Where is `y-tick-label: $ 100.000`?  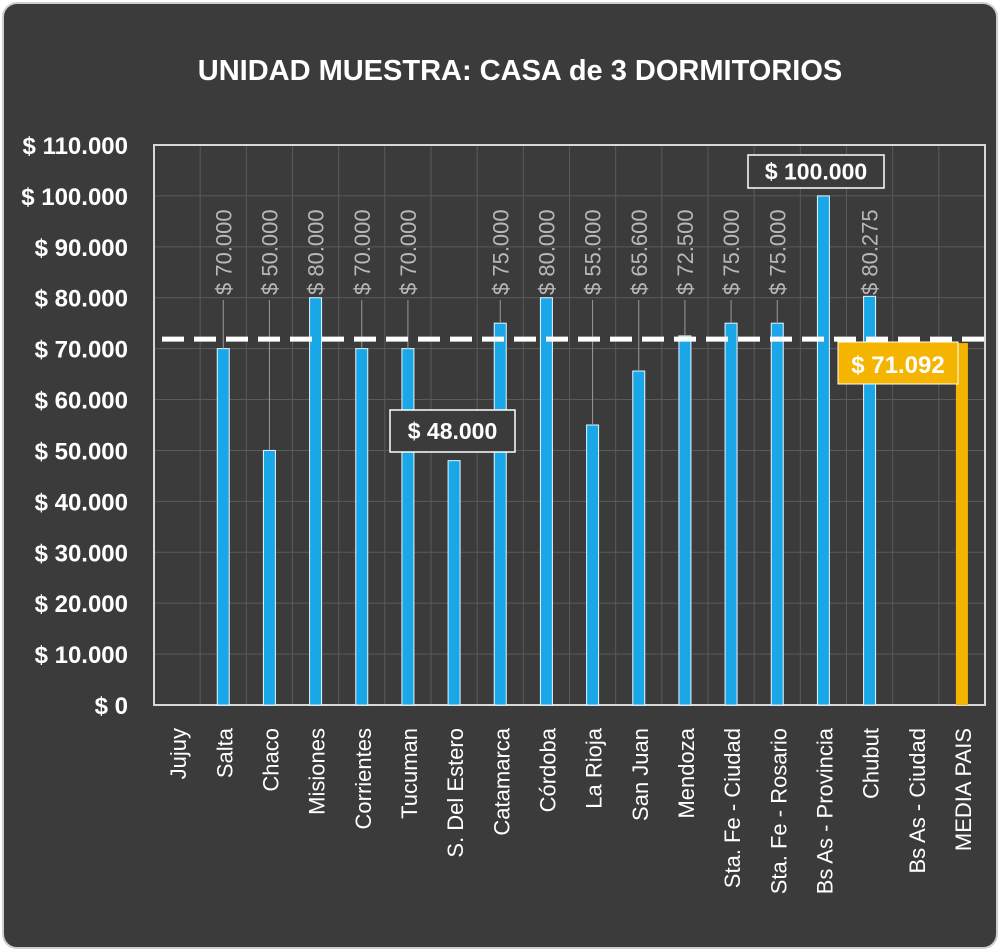 y-tick-label: $ 100.000 is located at coordinates (74, 197).